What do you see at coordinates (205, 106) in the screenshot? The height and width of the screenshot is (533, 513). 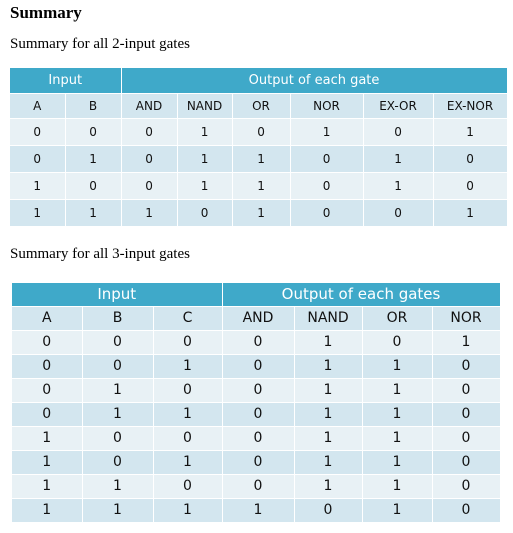 I see `column-header: NAND` at bounding box center [205, 106].